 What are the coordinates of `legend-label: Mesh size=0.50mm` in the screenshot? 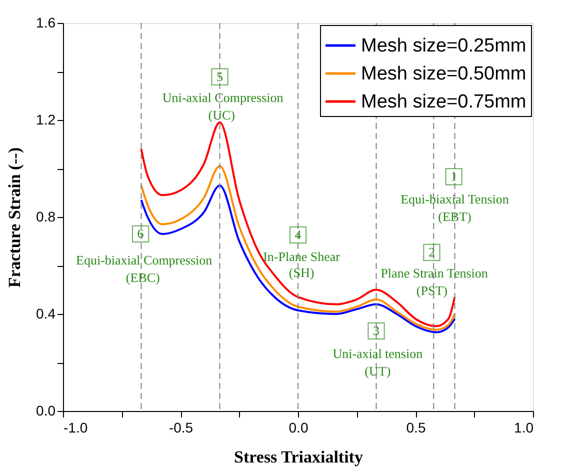 It's located at (443, 74).